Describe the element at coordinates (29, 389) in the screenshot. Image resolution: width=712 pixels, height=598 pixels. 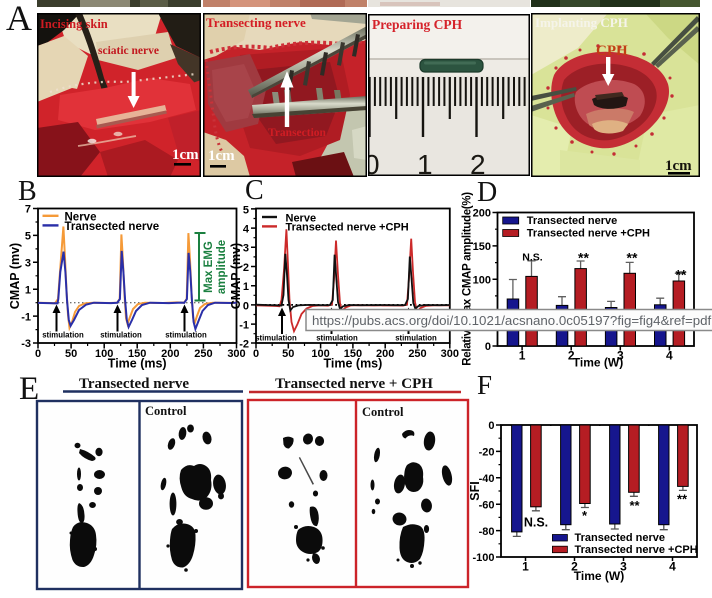
I see `svg-text: E` at that location.